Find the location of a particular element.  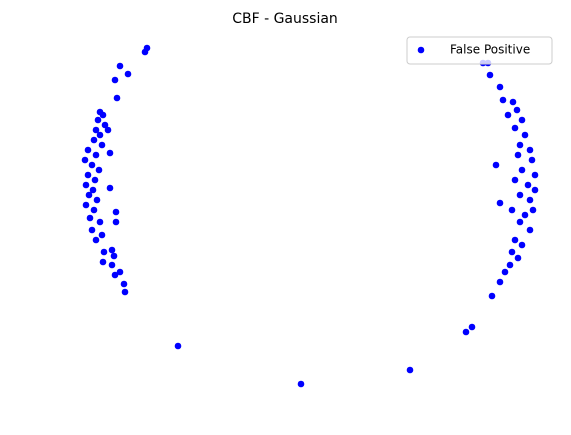

legend-label: False Positive is located at coordinates (490, 50).